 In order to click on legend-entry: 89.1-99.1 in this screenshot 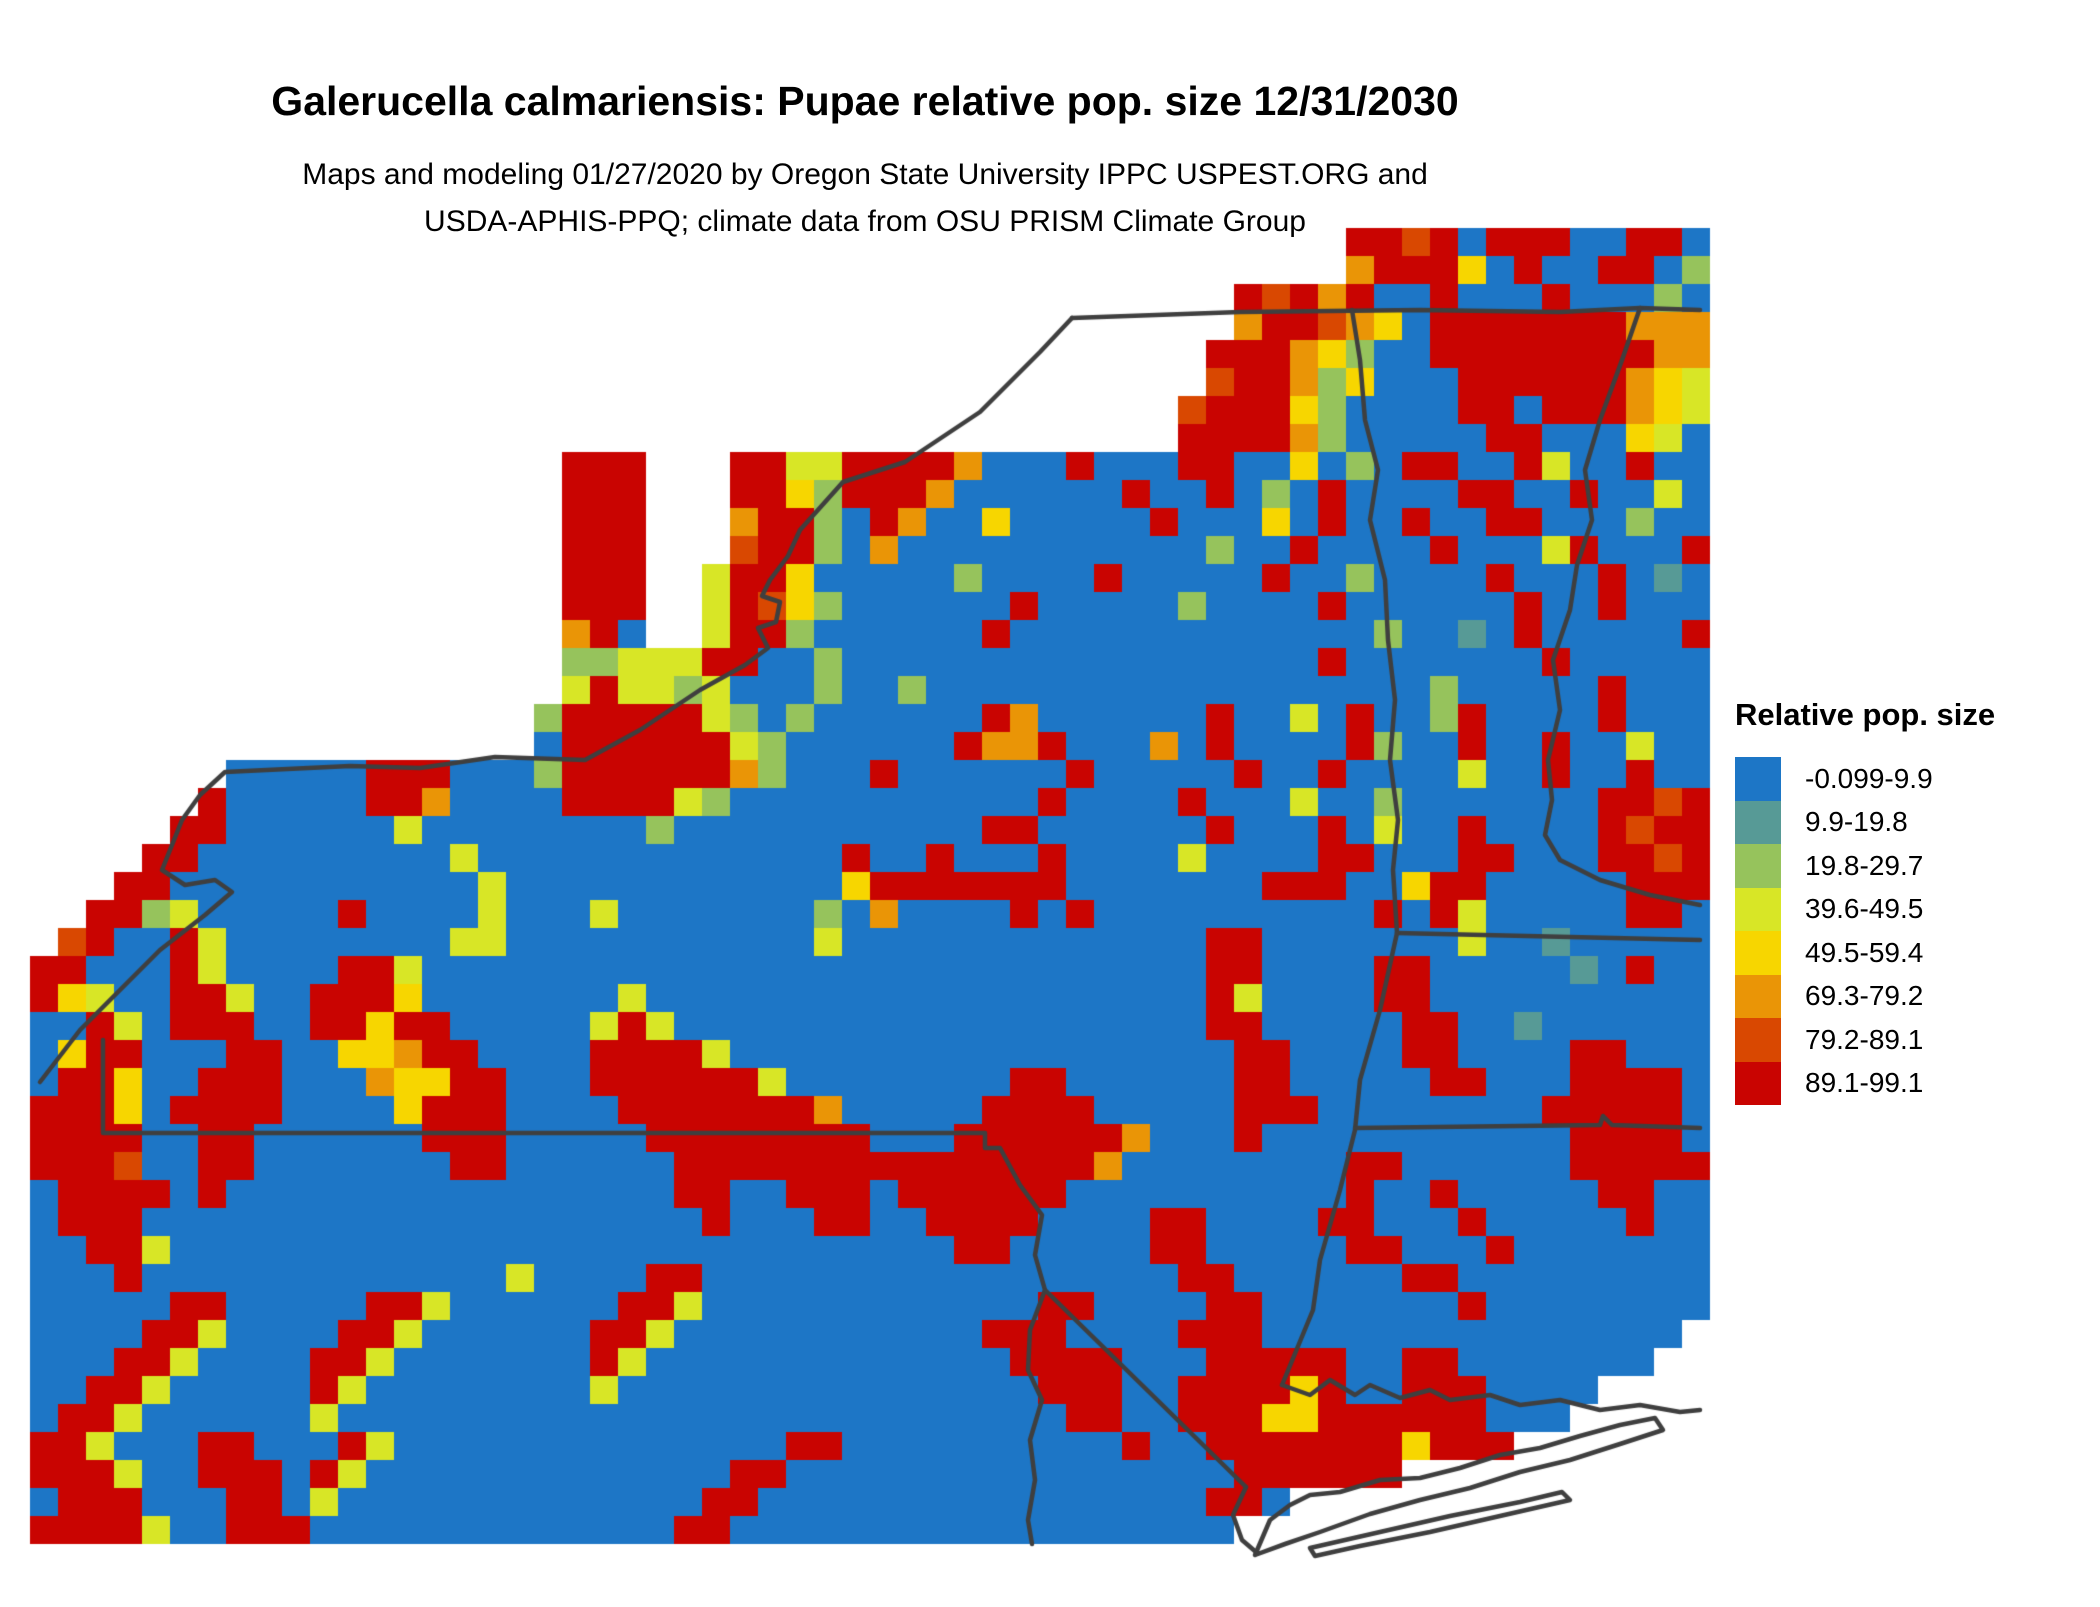, I will do `click(1915, 1083)`.